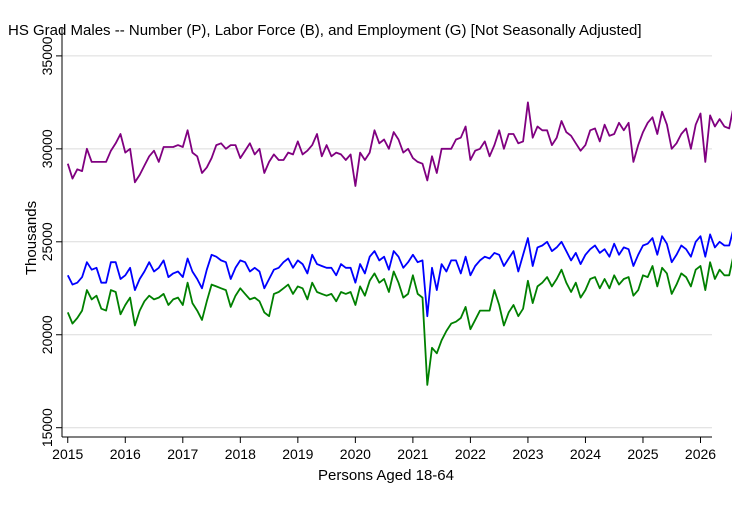 The height and width of the screenshot is (505, 732). What do you see at coordinates (355, 454) in the screenshot?
I see `x-tick-label: 2020` at bounding box center [355, 454].